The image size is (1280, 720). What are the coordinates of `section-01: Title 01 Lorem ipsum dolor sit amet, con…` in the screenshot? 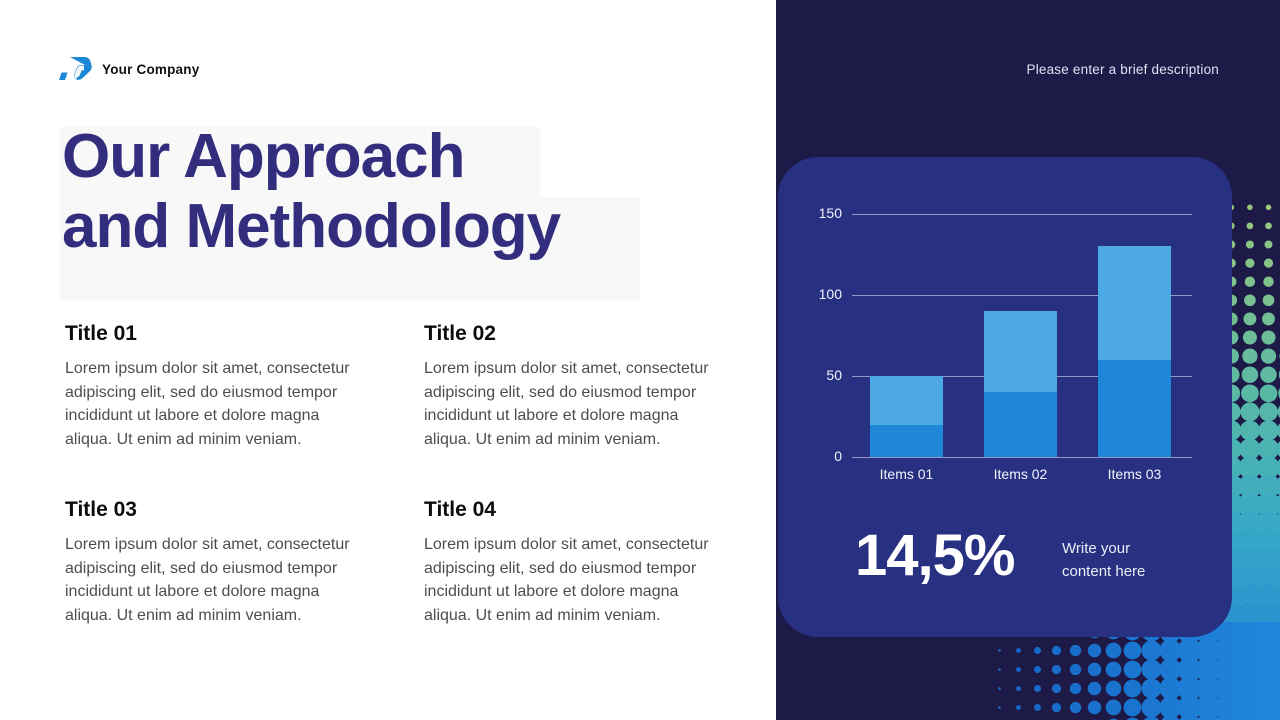 It's located at (215, 386).